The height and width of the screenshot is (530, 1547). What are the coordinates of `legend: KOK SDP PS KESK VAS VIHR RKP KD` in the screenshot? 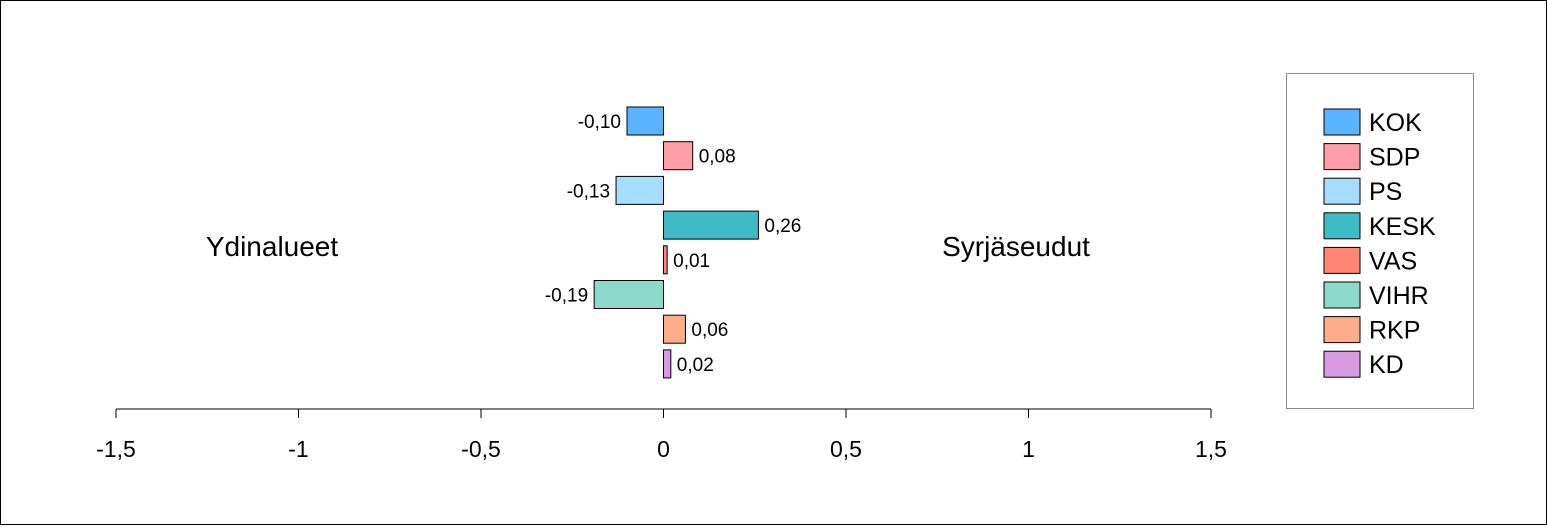 It's located at (1379, 243).